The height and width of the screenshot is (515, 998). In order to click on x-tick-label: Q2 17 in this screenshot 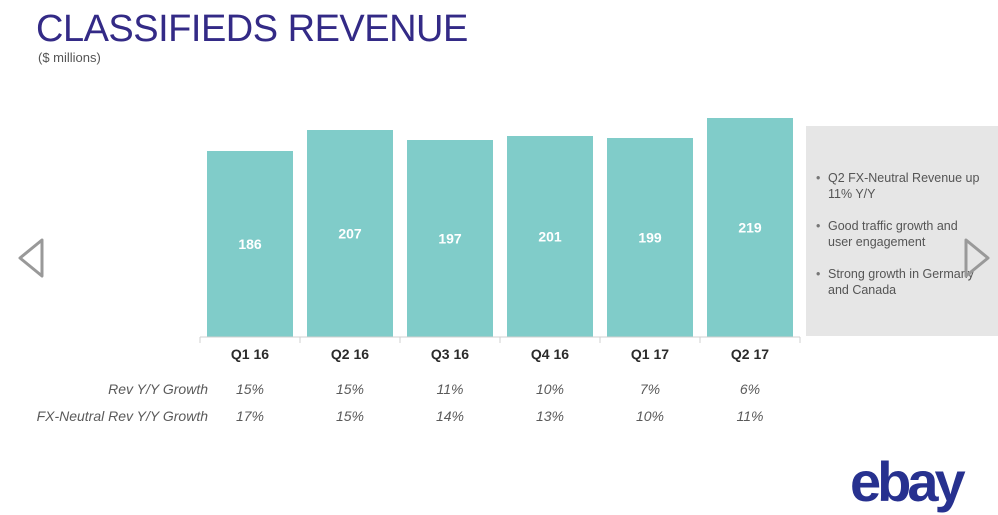, I will do `click(750, 354)`.